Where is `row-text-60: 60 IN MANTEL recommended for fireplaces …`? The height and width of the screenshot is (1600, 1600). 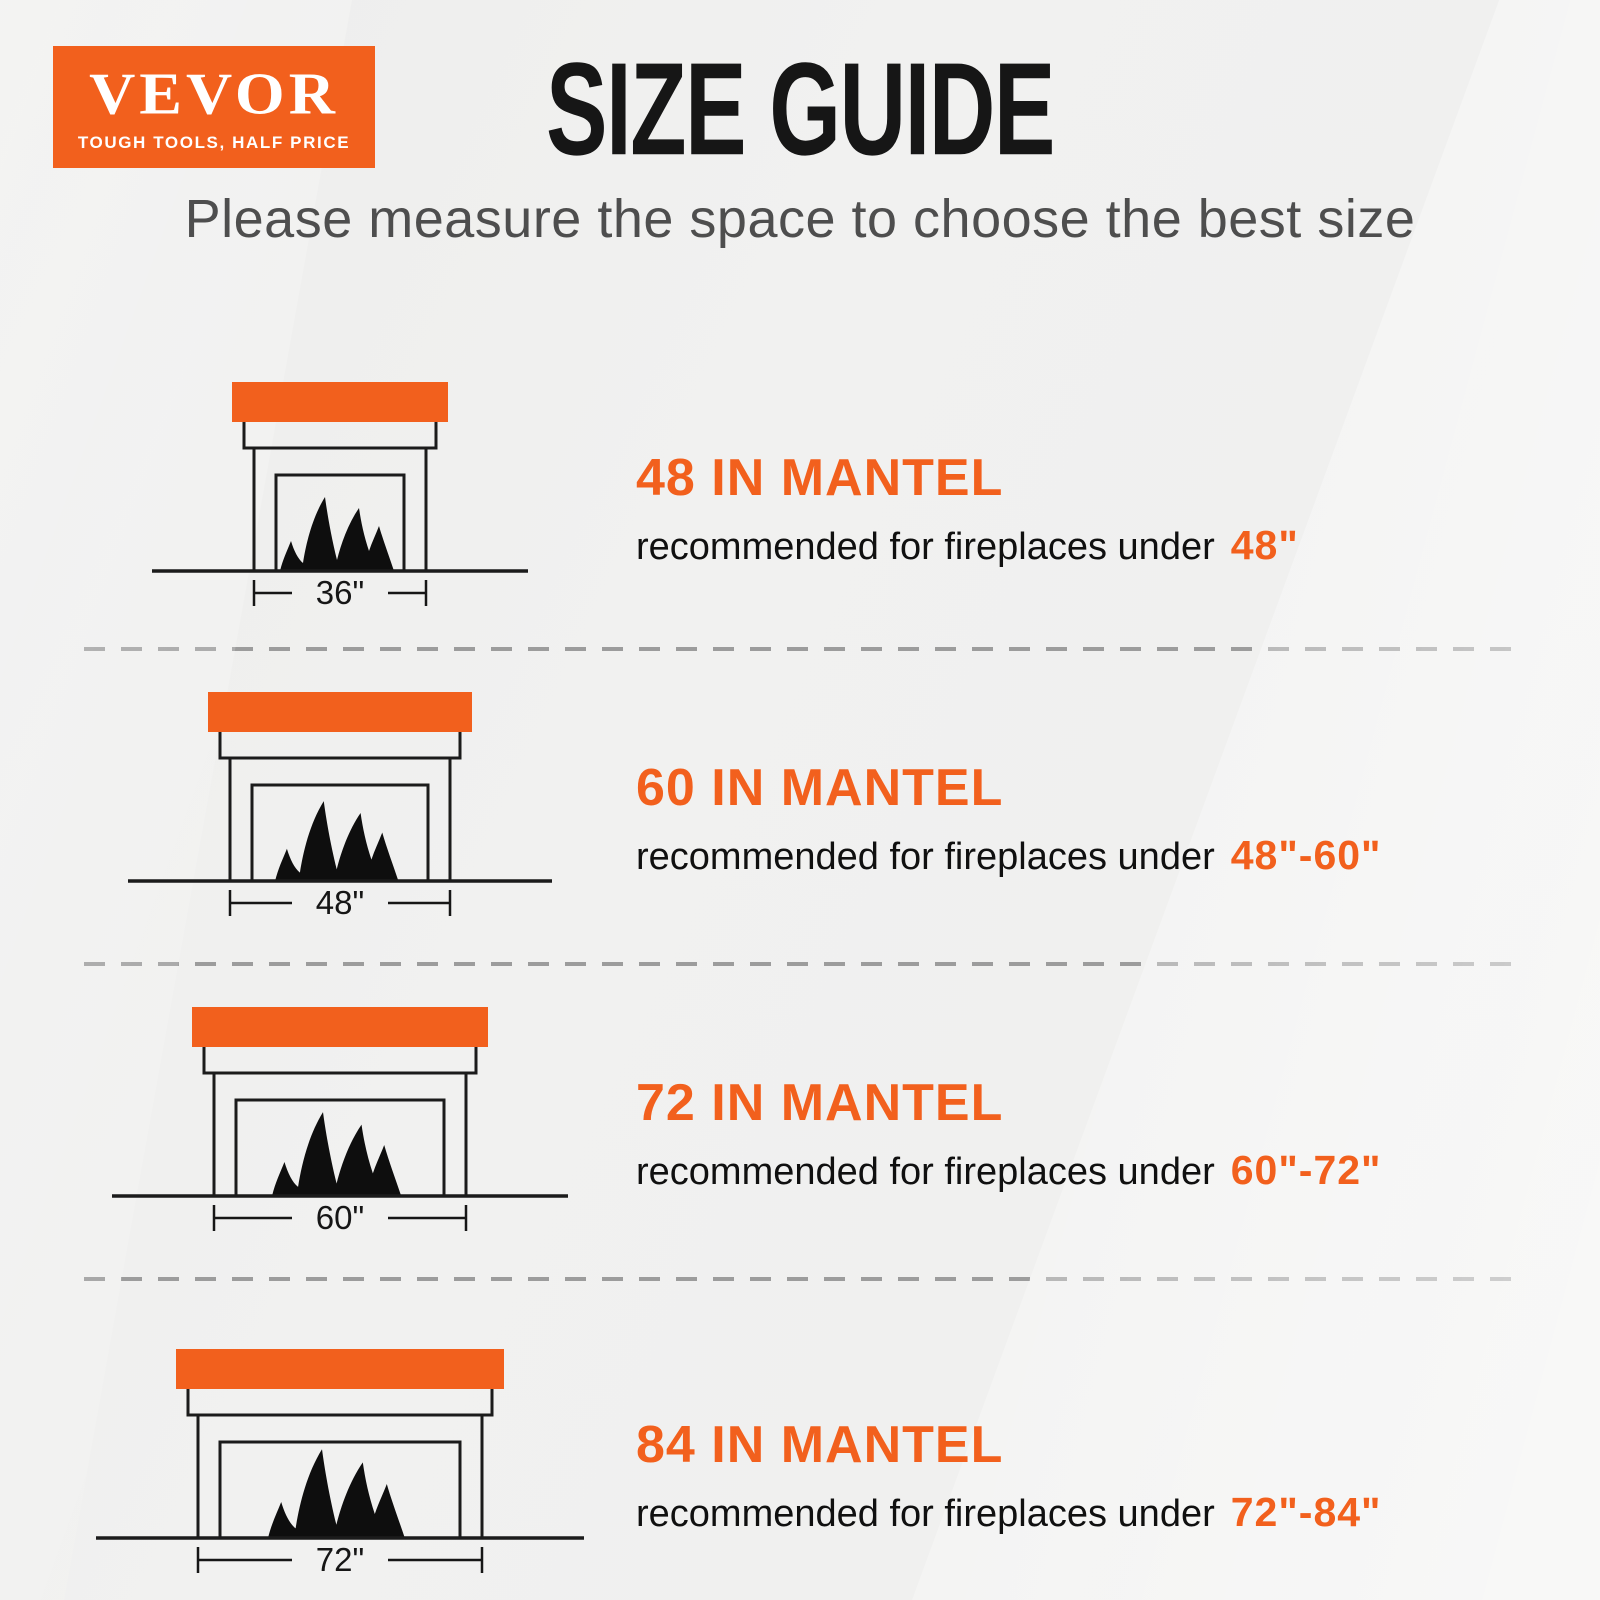 row-text-60: 60 IN MANTEL recommended for fireplaces … is located at coordinates (1118, 818).